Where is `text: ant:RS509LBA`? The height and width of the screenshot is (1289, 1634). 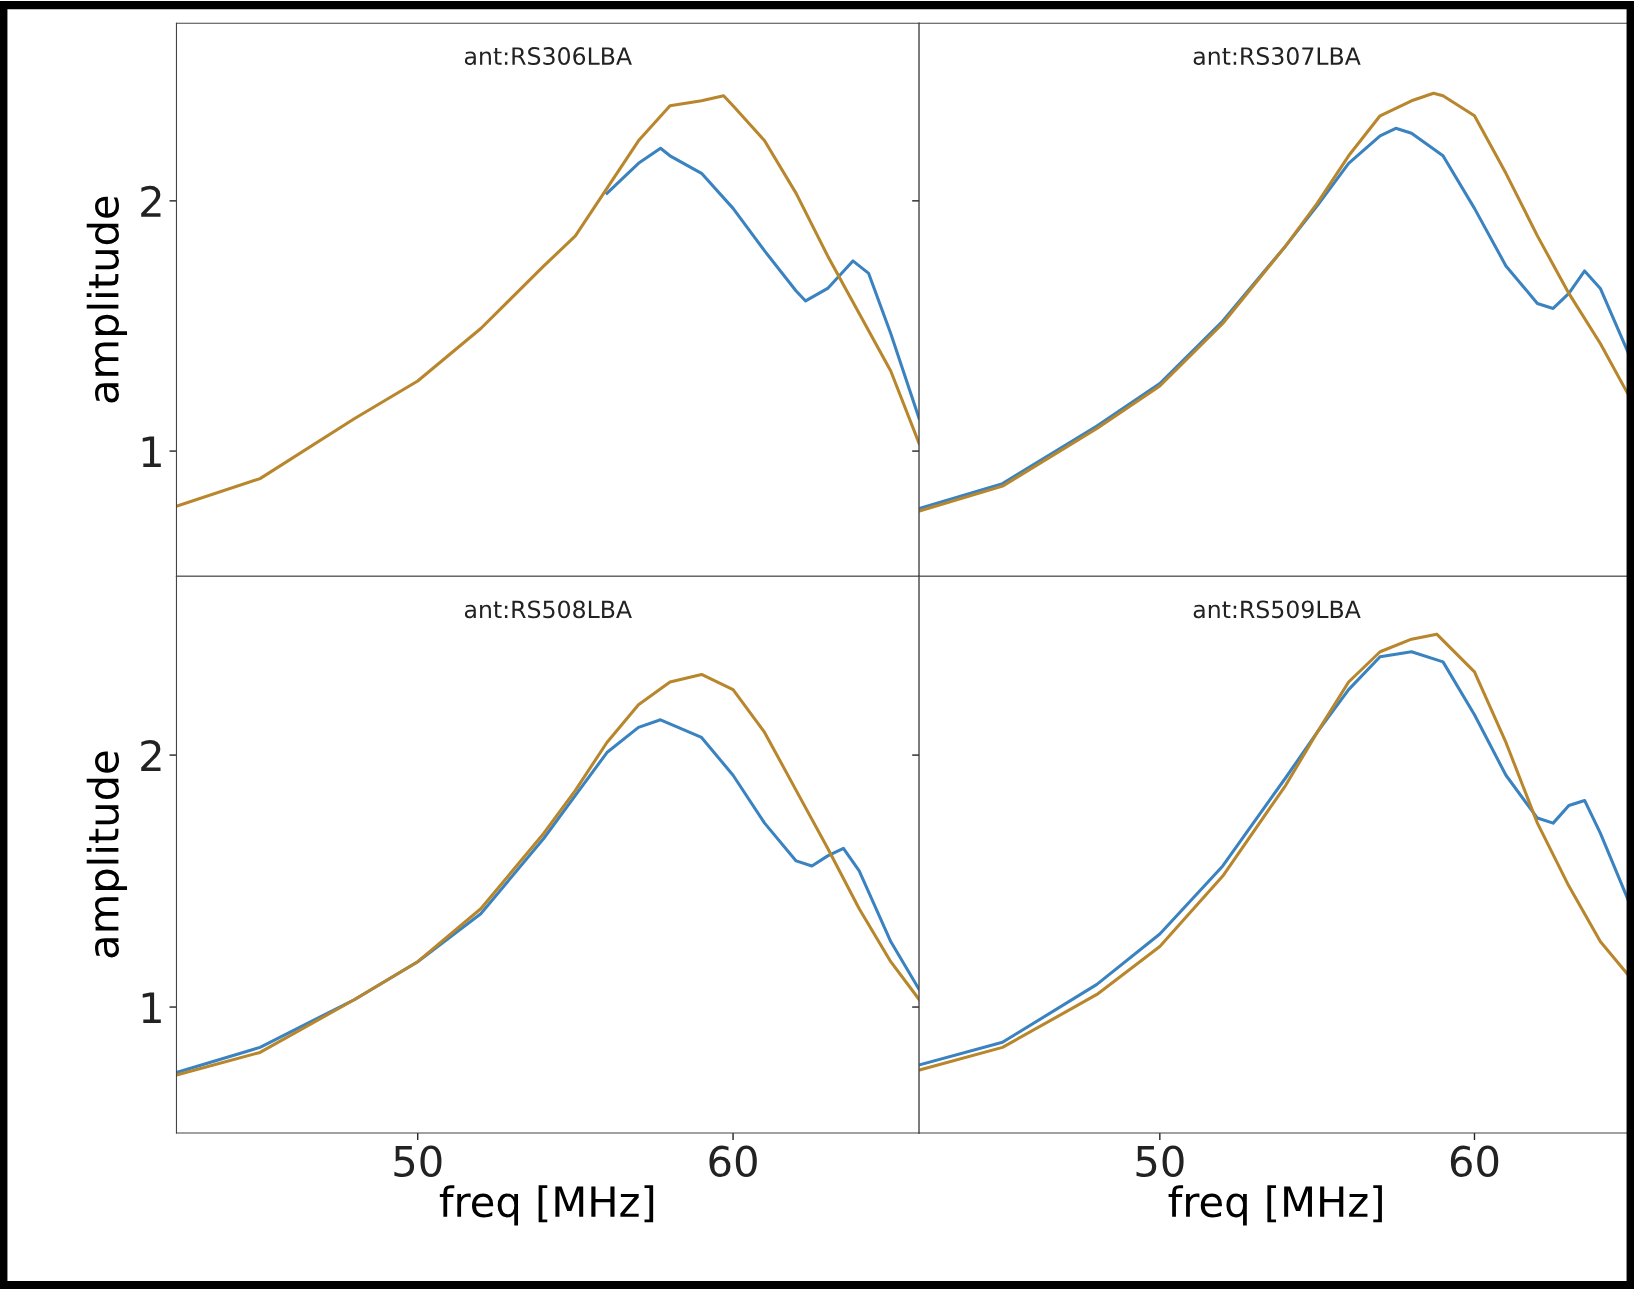
text: ant:RS509LBA is located at coordinates (1277, 609).